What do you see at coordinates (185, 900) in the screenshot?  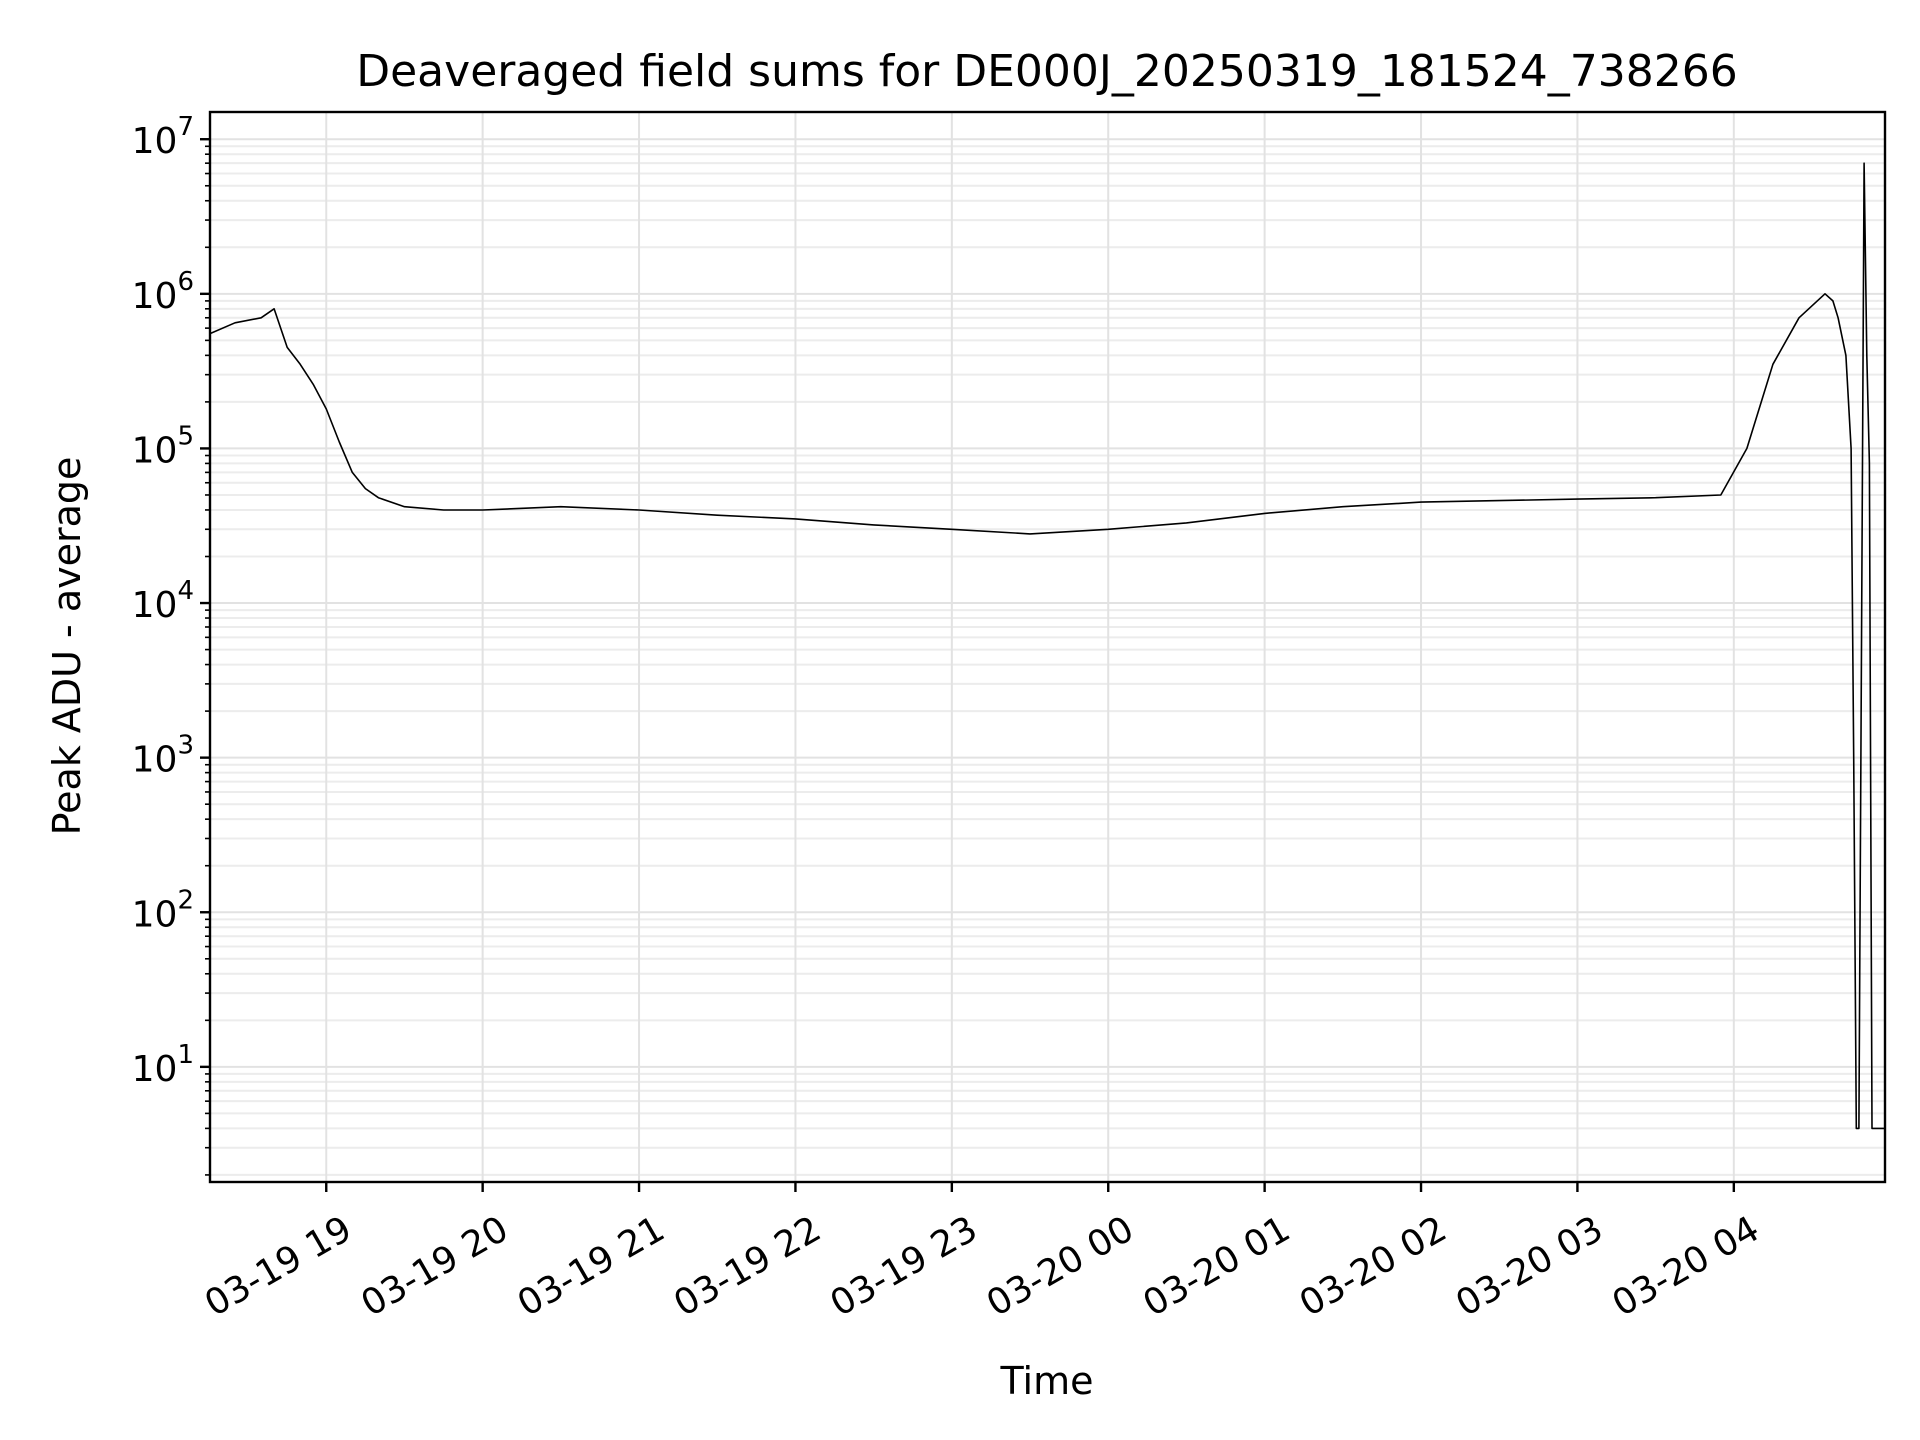 I see `y-tick-label-exponent: 2` at bounding box center [185, 900].